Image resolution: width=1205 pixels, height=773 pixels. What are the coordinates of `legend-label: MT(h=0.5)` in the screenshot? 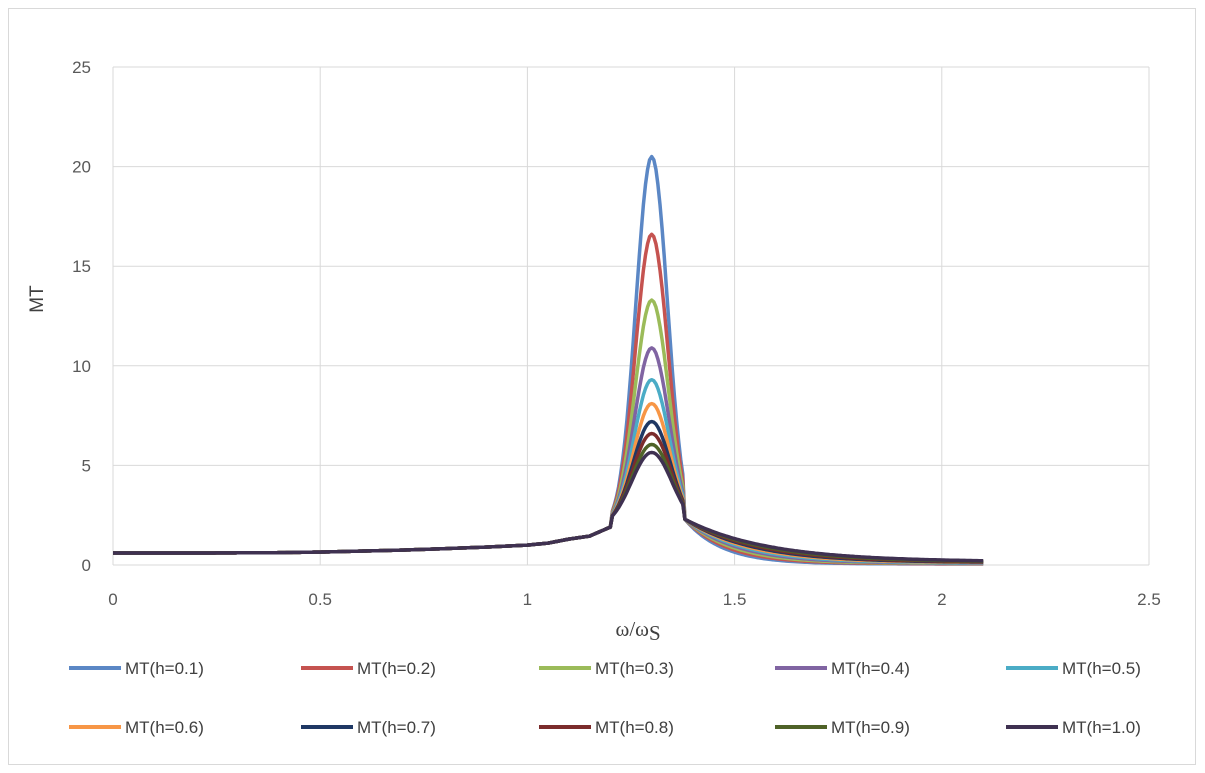 It's located at (1101, 668).